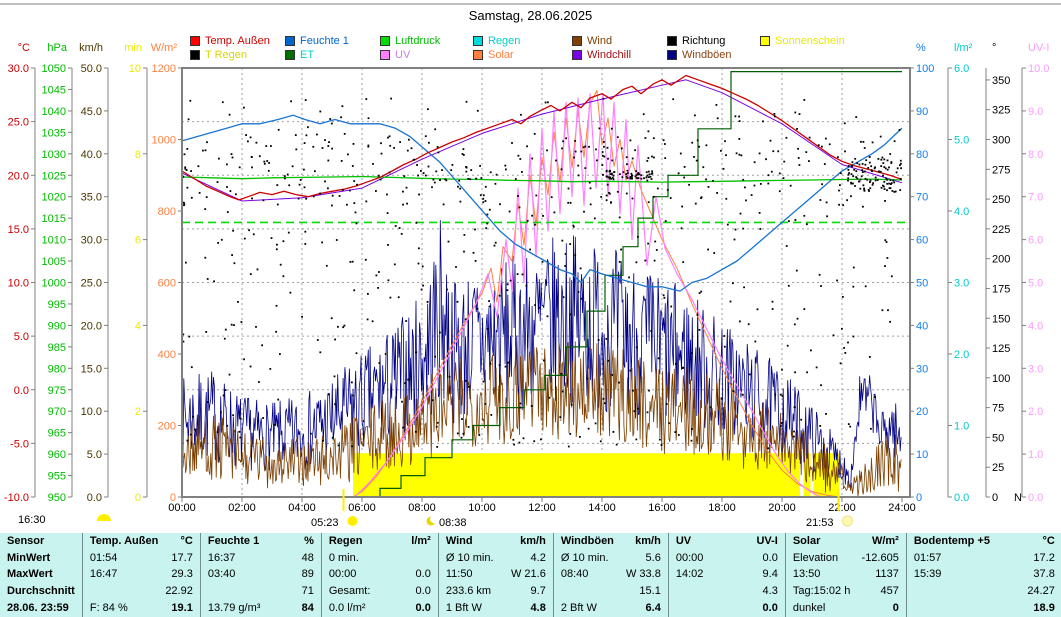  What do you see at coordinates (689, 557) in the screenshot?
I see `cell-label: 00:00` at bounding box center [689, 557].